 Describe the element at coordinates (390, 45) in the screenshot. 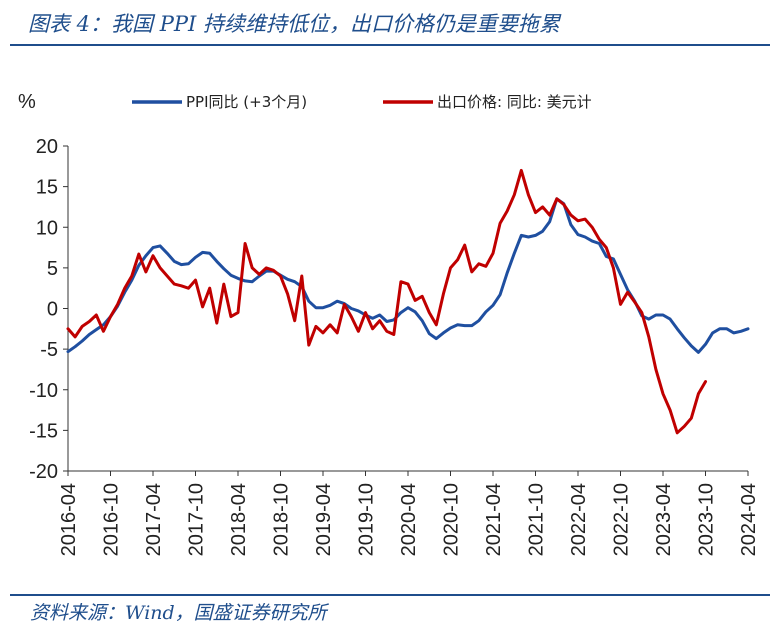

I see `title-divider` at that location.